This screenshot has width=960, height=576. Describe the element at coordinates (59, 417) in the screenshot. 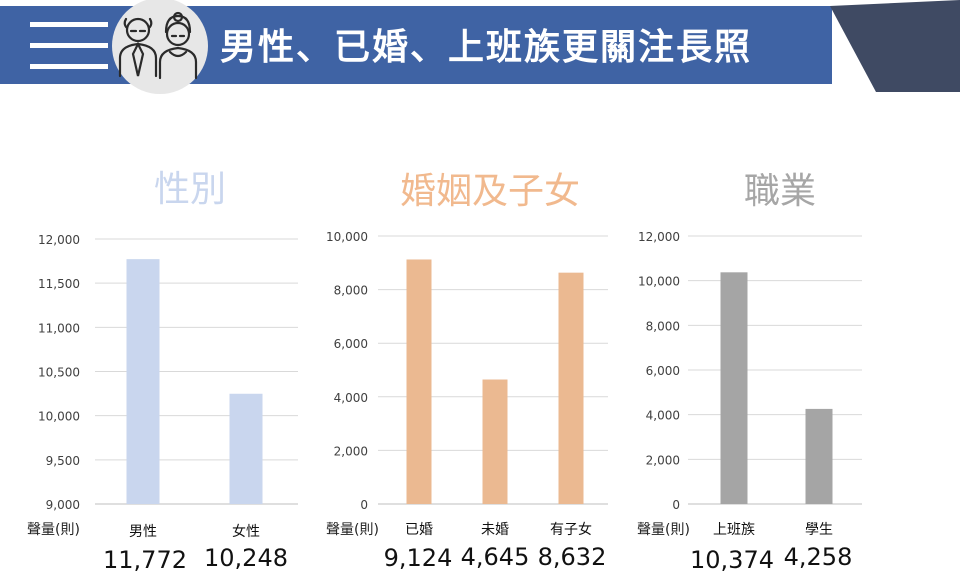

I see `y-tick-label-gender: 10,000` at that location.